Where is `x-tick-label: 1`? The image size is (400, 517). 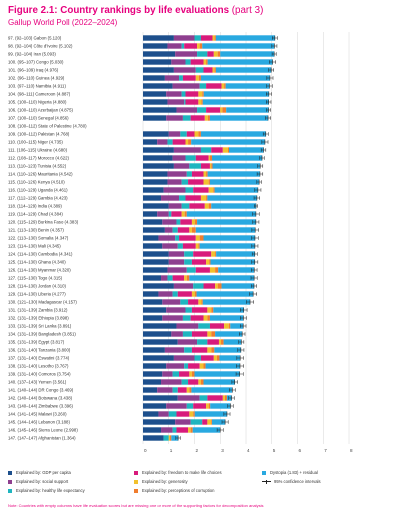
x-tick-label: 1 is located at coordinates (171, 450).